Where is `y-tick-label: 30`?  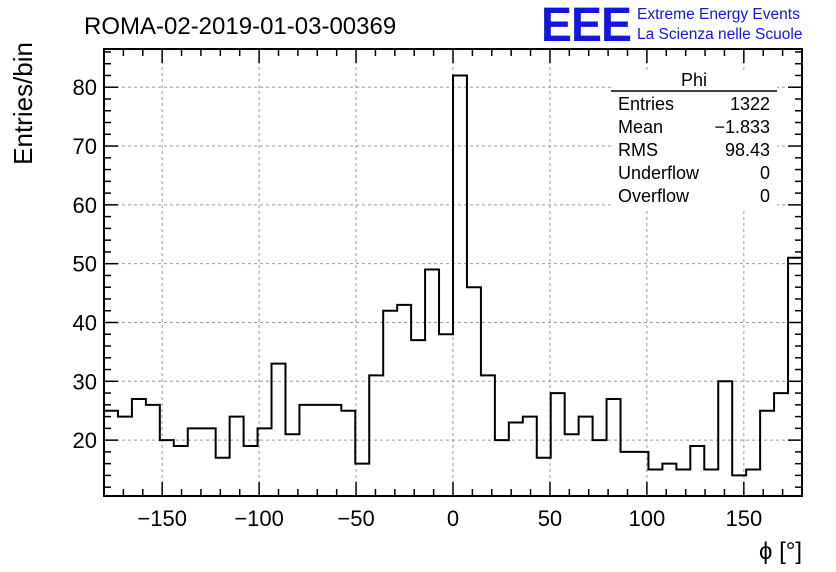
y-tick-label: 30 is located at coordinates (85, 381).